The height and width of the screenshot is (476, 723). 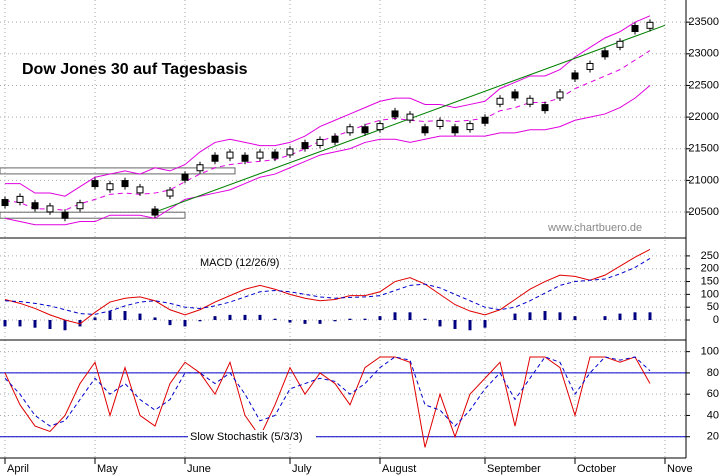 I want to click on x-tick-label: September, so click(x=514, y=469).